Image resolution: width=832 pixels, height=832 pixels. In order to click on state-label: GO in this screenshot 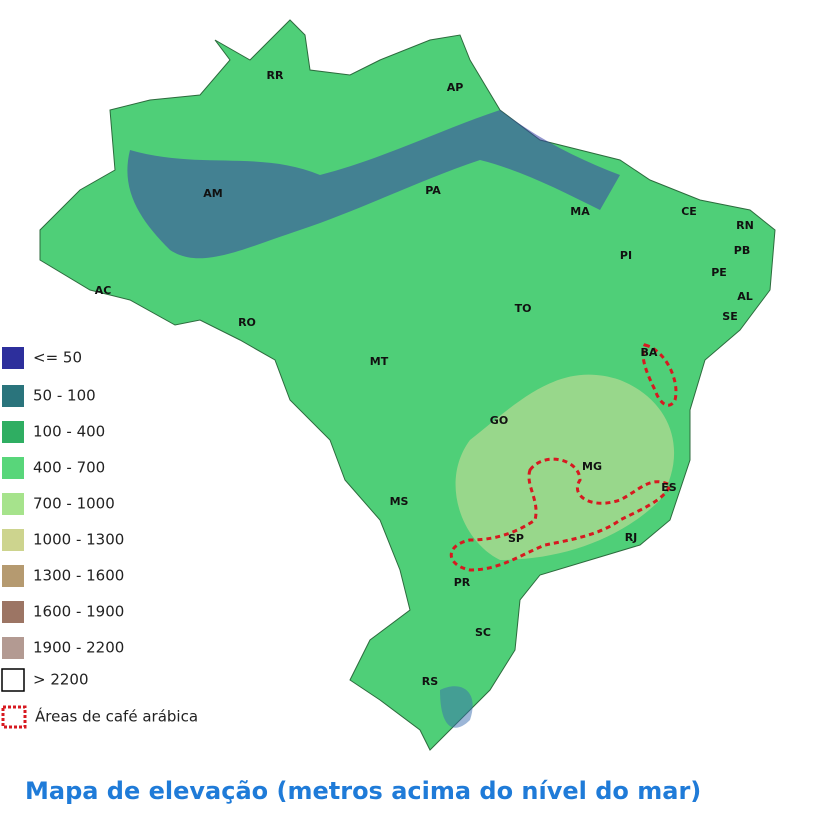, I will do `click(499, 420)`.